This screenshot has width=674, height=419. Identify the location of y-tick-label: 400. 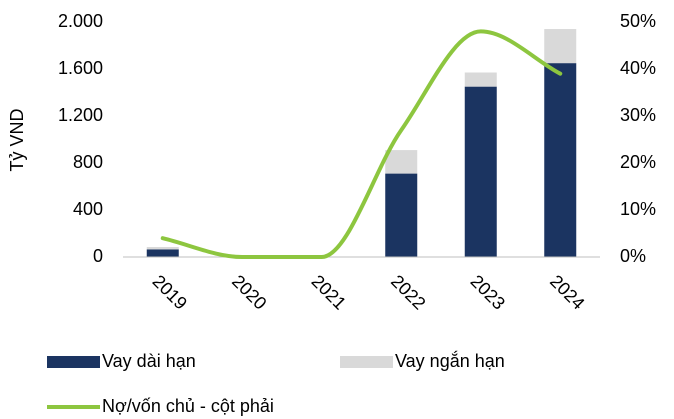
(88, 209).